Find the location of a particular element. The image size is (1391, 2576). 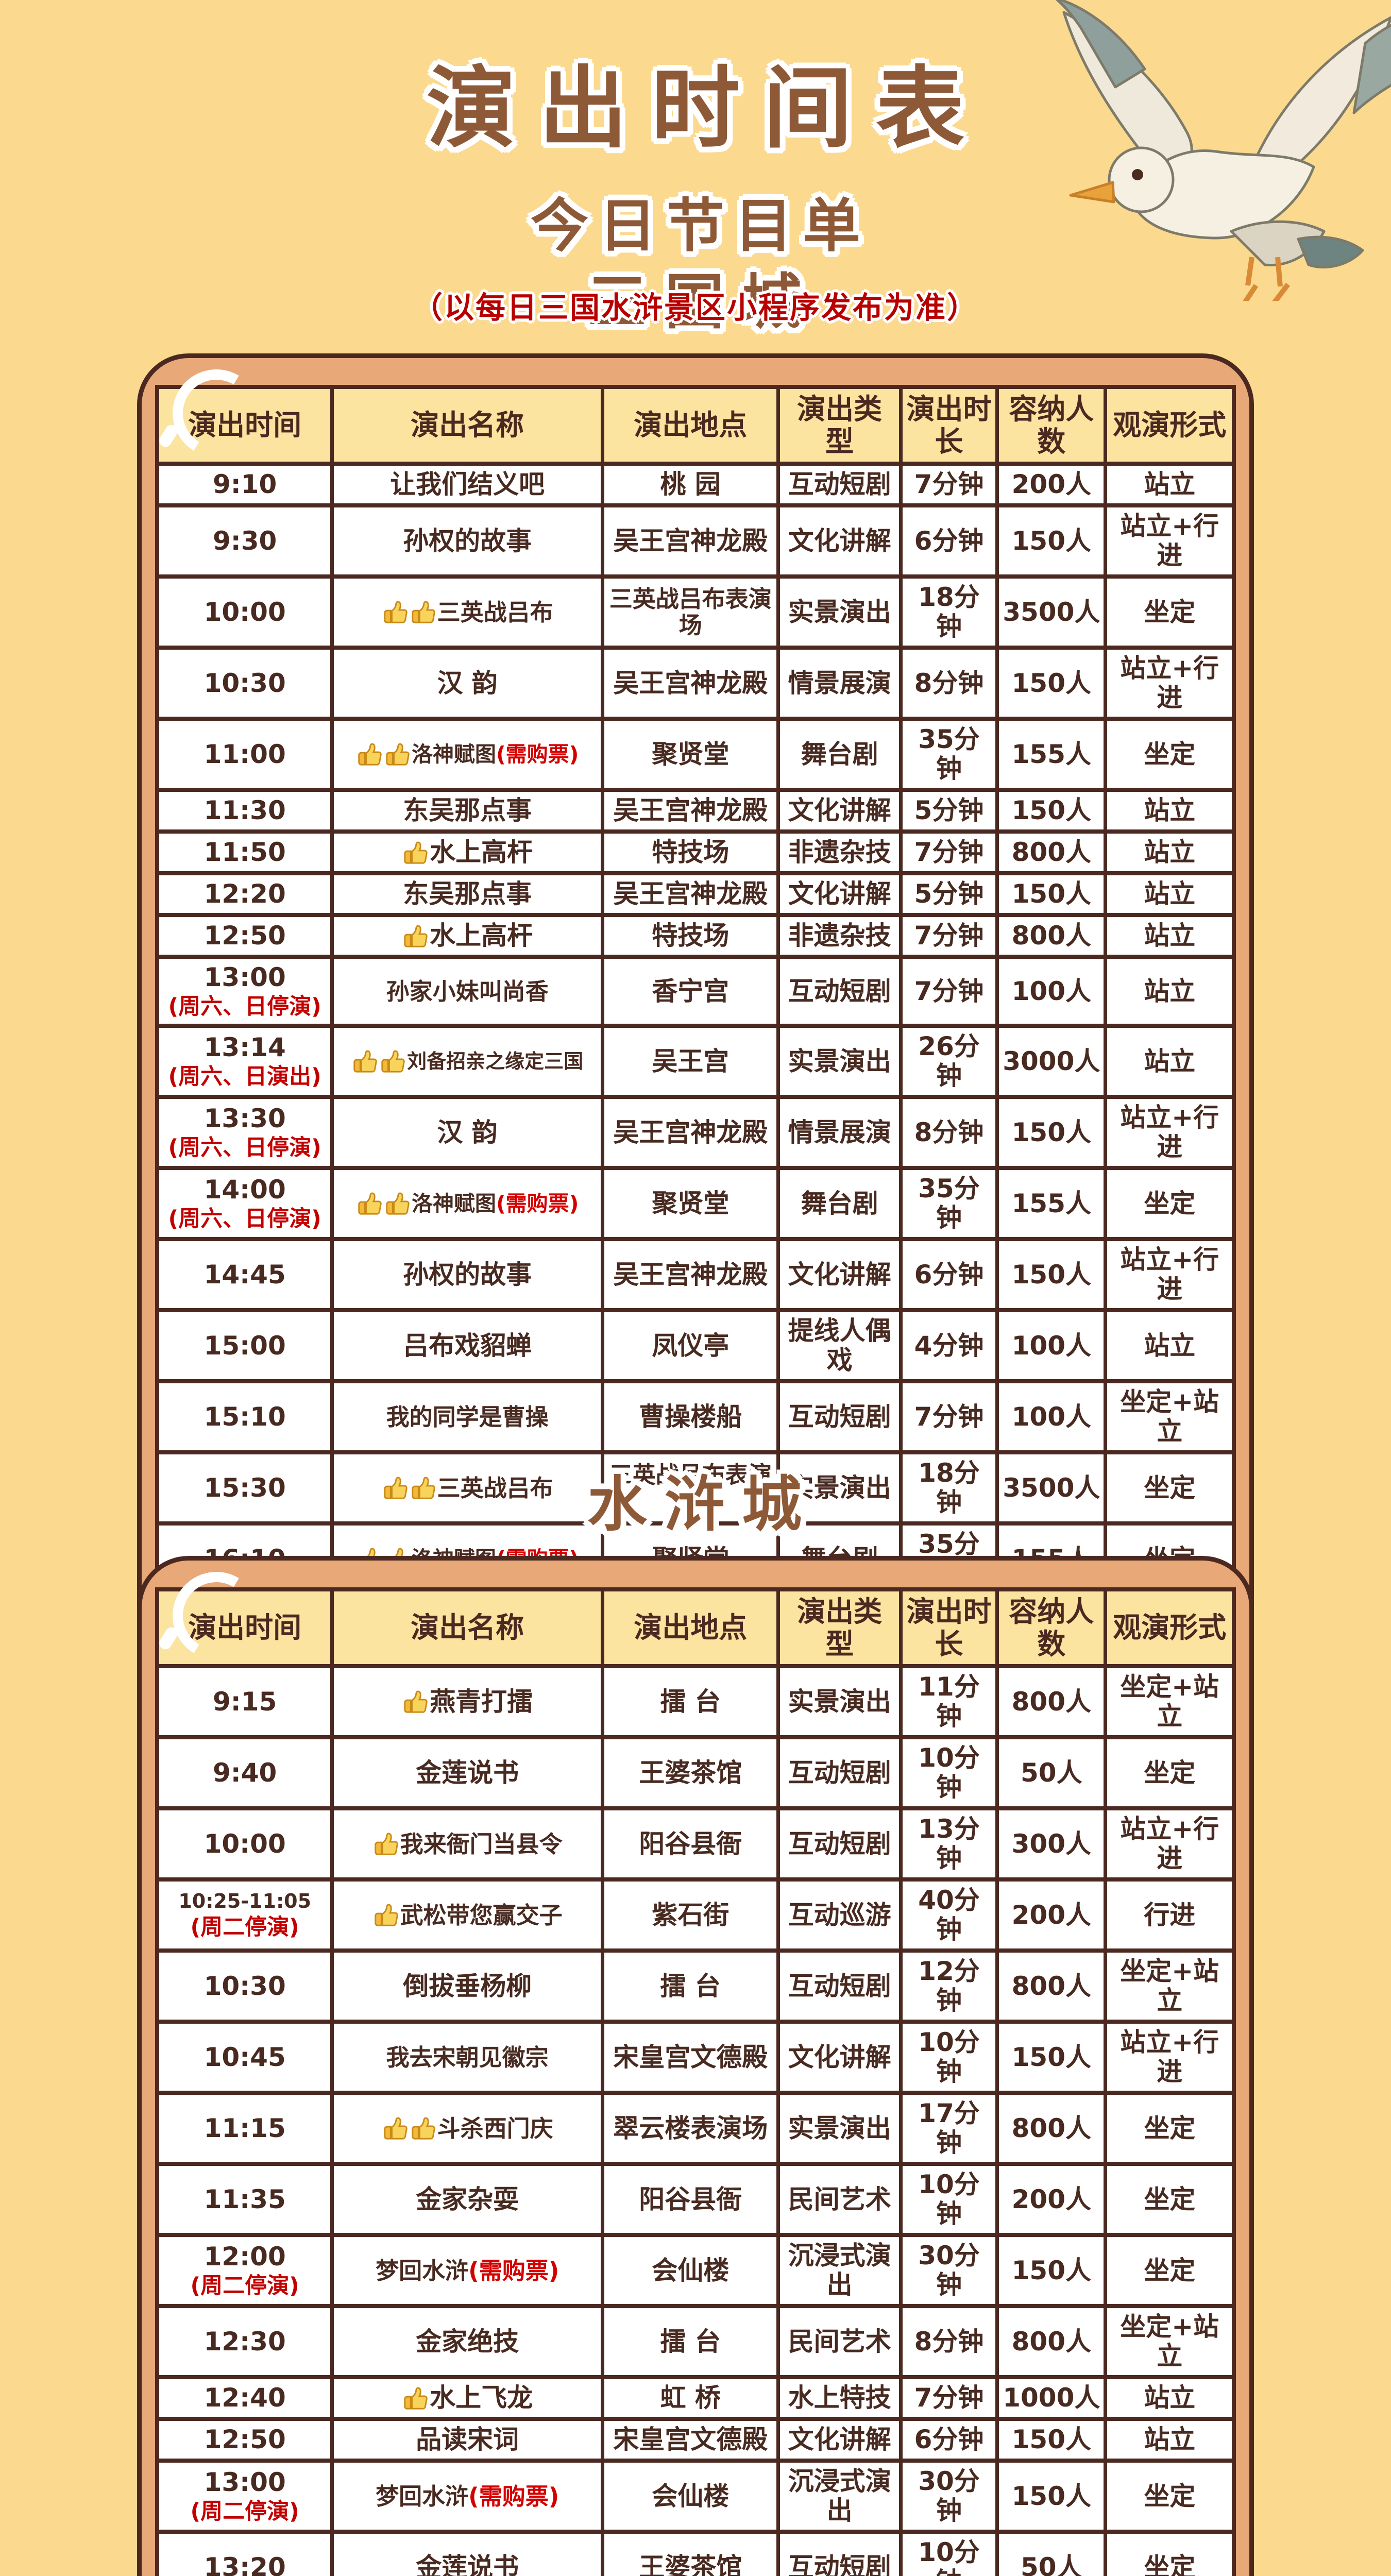

show-place: 擂 台 is located at coordinates (692, 1704).